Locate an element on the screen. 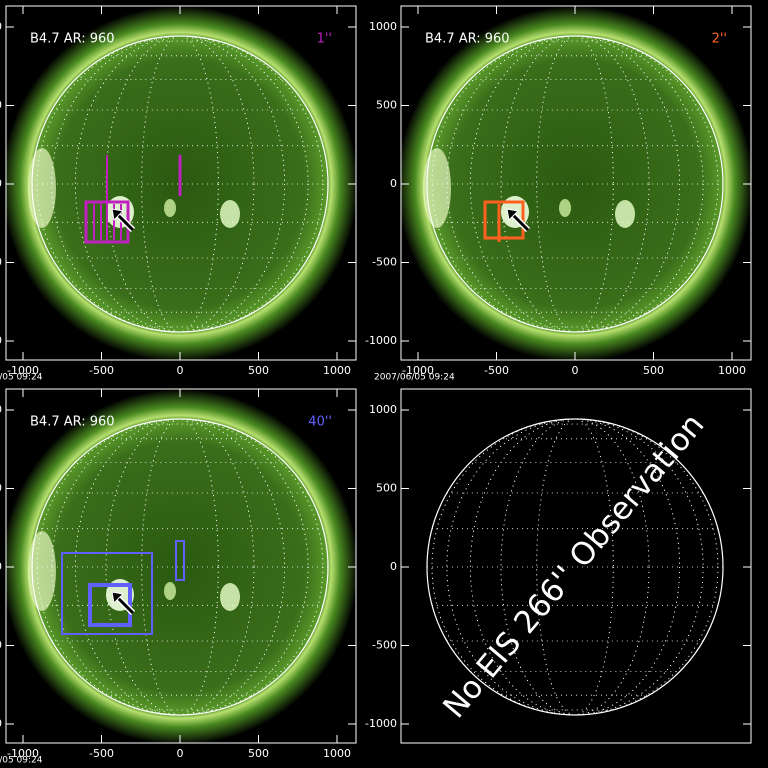  slit-width: 1'' is located at coordinates (324, 39).